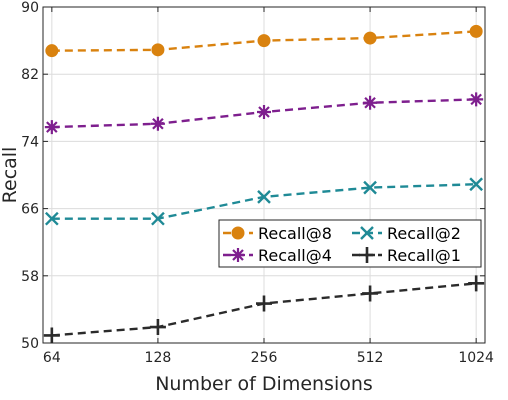 Image resolution: width=508 pixels, height=400 pixels. What do you see at coordinates (370, 358) in the screenshot?
I see `x-tick-label: 512` at bounding box center [370, 358].